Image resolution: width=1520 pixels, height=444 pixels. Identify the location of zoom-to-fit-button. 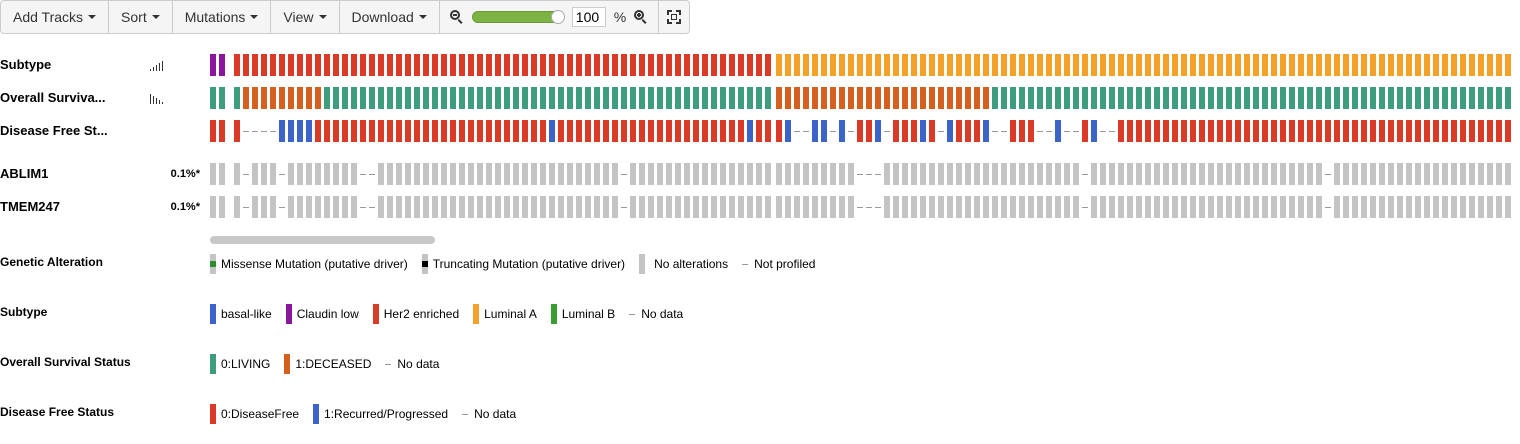
(674, 17).